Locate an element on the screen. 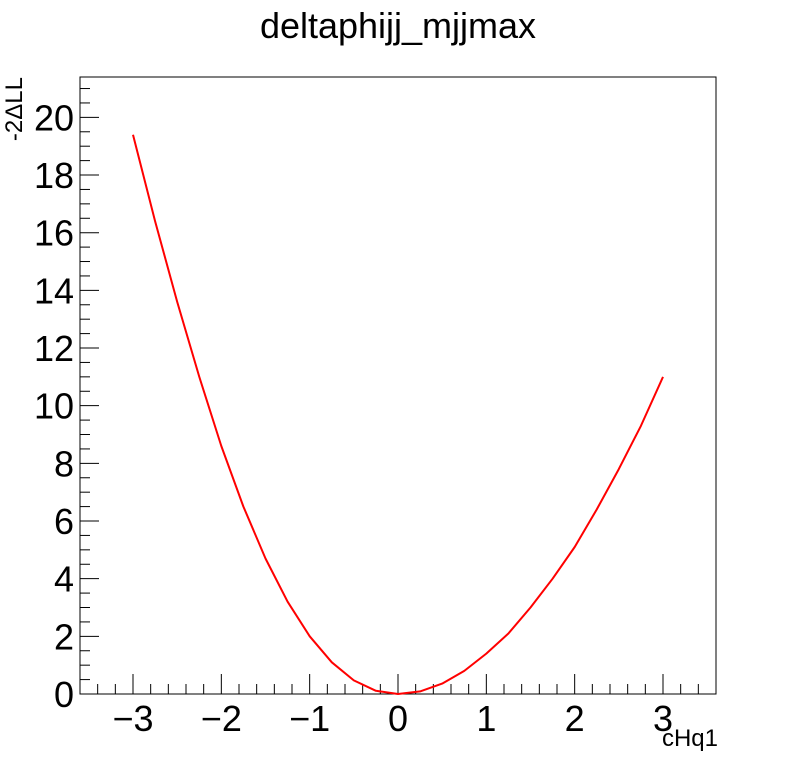  y-axis-label: -2ΔLL is located at coordinates (14, 109).